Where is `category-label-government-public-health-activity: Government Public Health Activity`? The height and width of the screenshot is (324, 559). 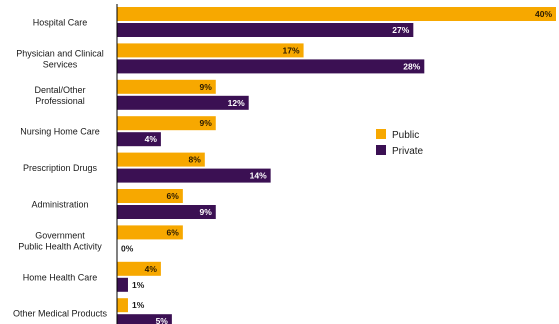
category-label-government-public-health-activity: Government Public Health Activity is located at coordinates (60, 240).